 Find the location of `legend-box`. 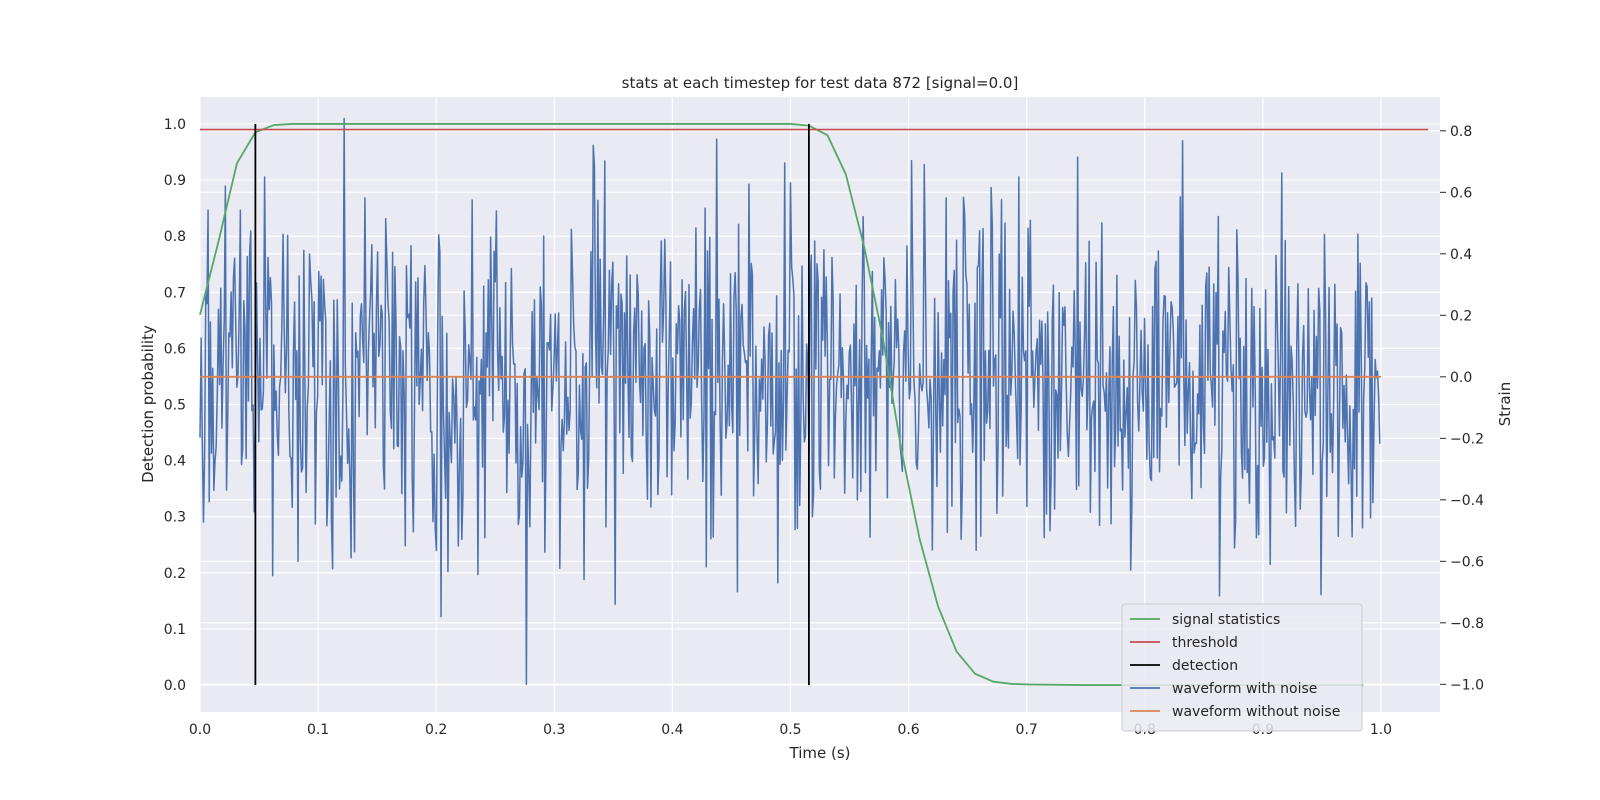

legend-box is located at coordinates (1242, 667).